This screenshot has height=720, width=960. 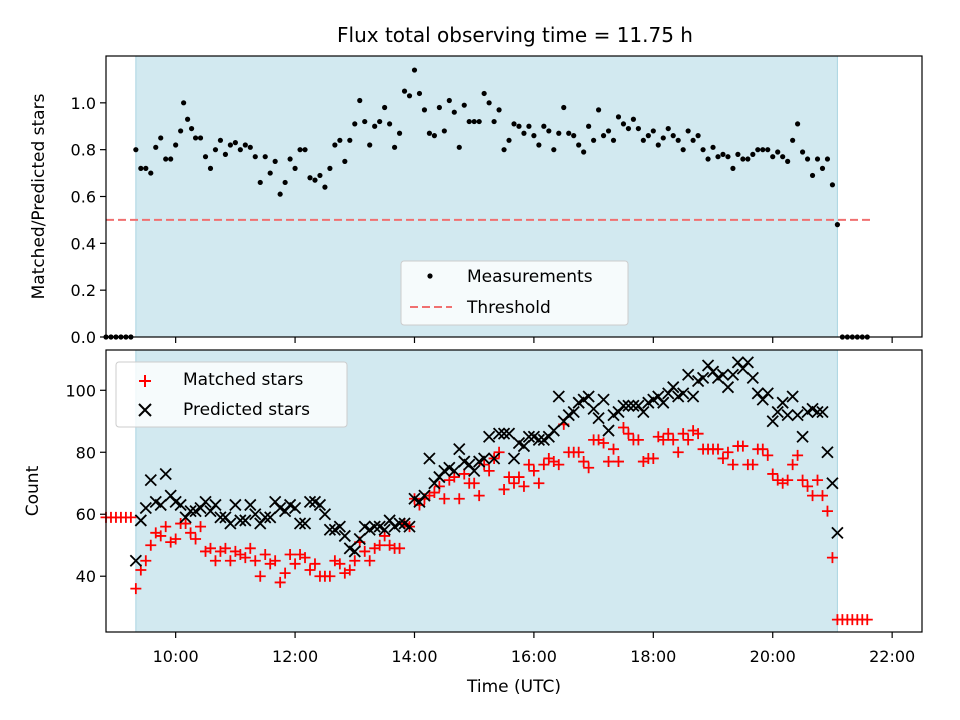 What do you see at coordinates (86, 576) in the screenshot?
I see `bottom-ytick-label: 40` at bounding box center [86, 576].